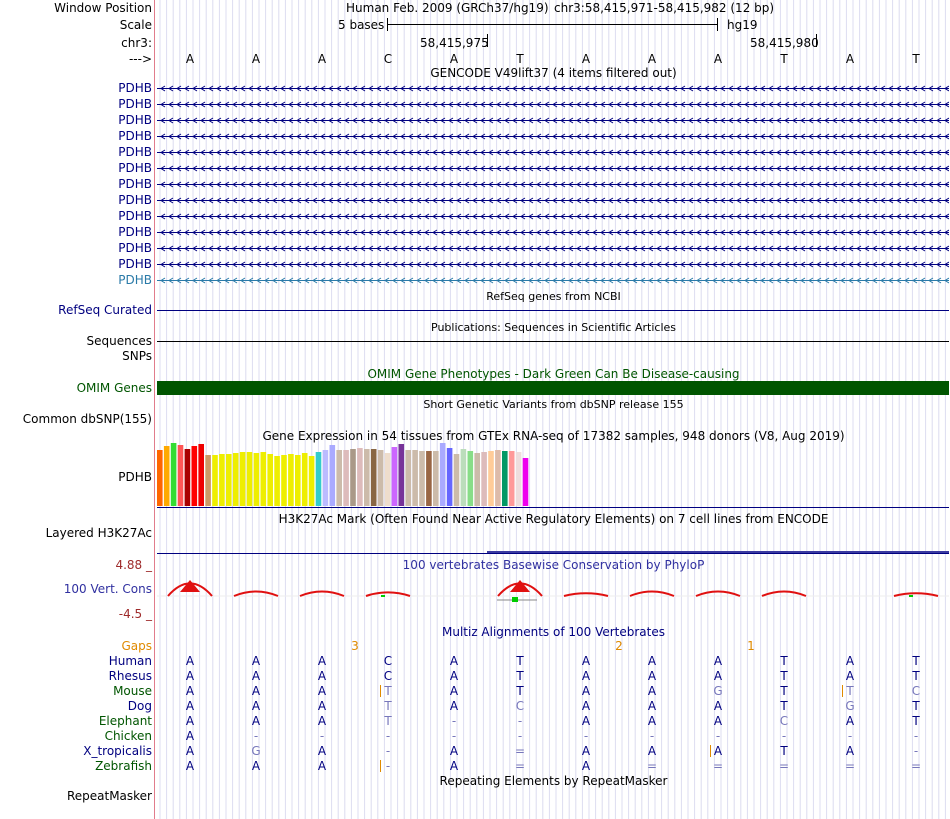 The height and width of the screenshot is (819, 950). I want to click on species-label: Rhesus, so click(130, 676).